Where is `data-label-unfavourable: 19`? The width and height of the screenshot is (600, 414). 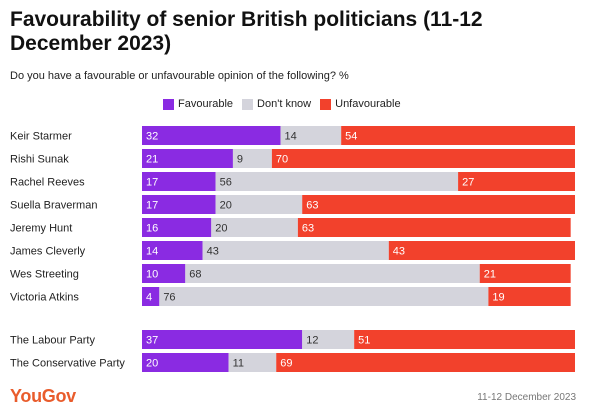 data-label-unfavourable: 19 is located at coordinates (498, 298).